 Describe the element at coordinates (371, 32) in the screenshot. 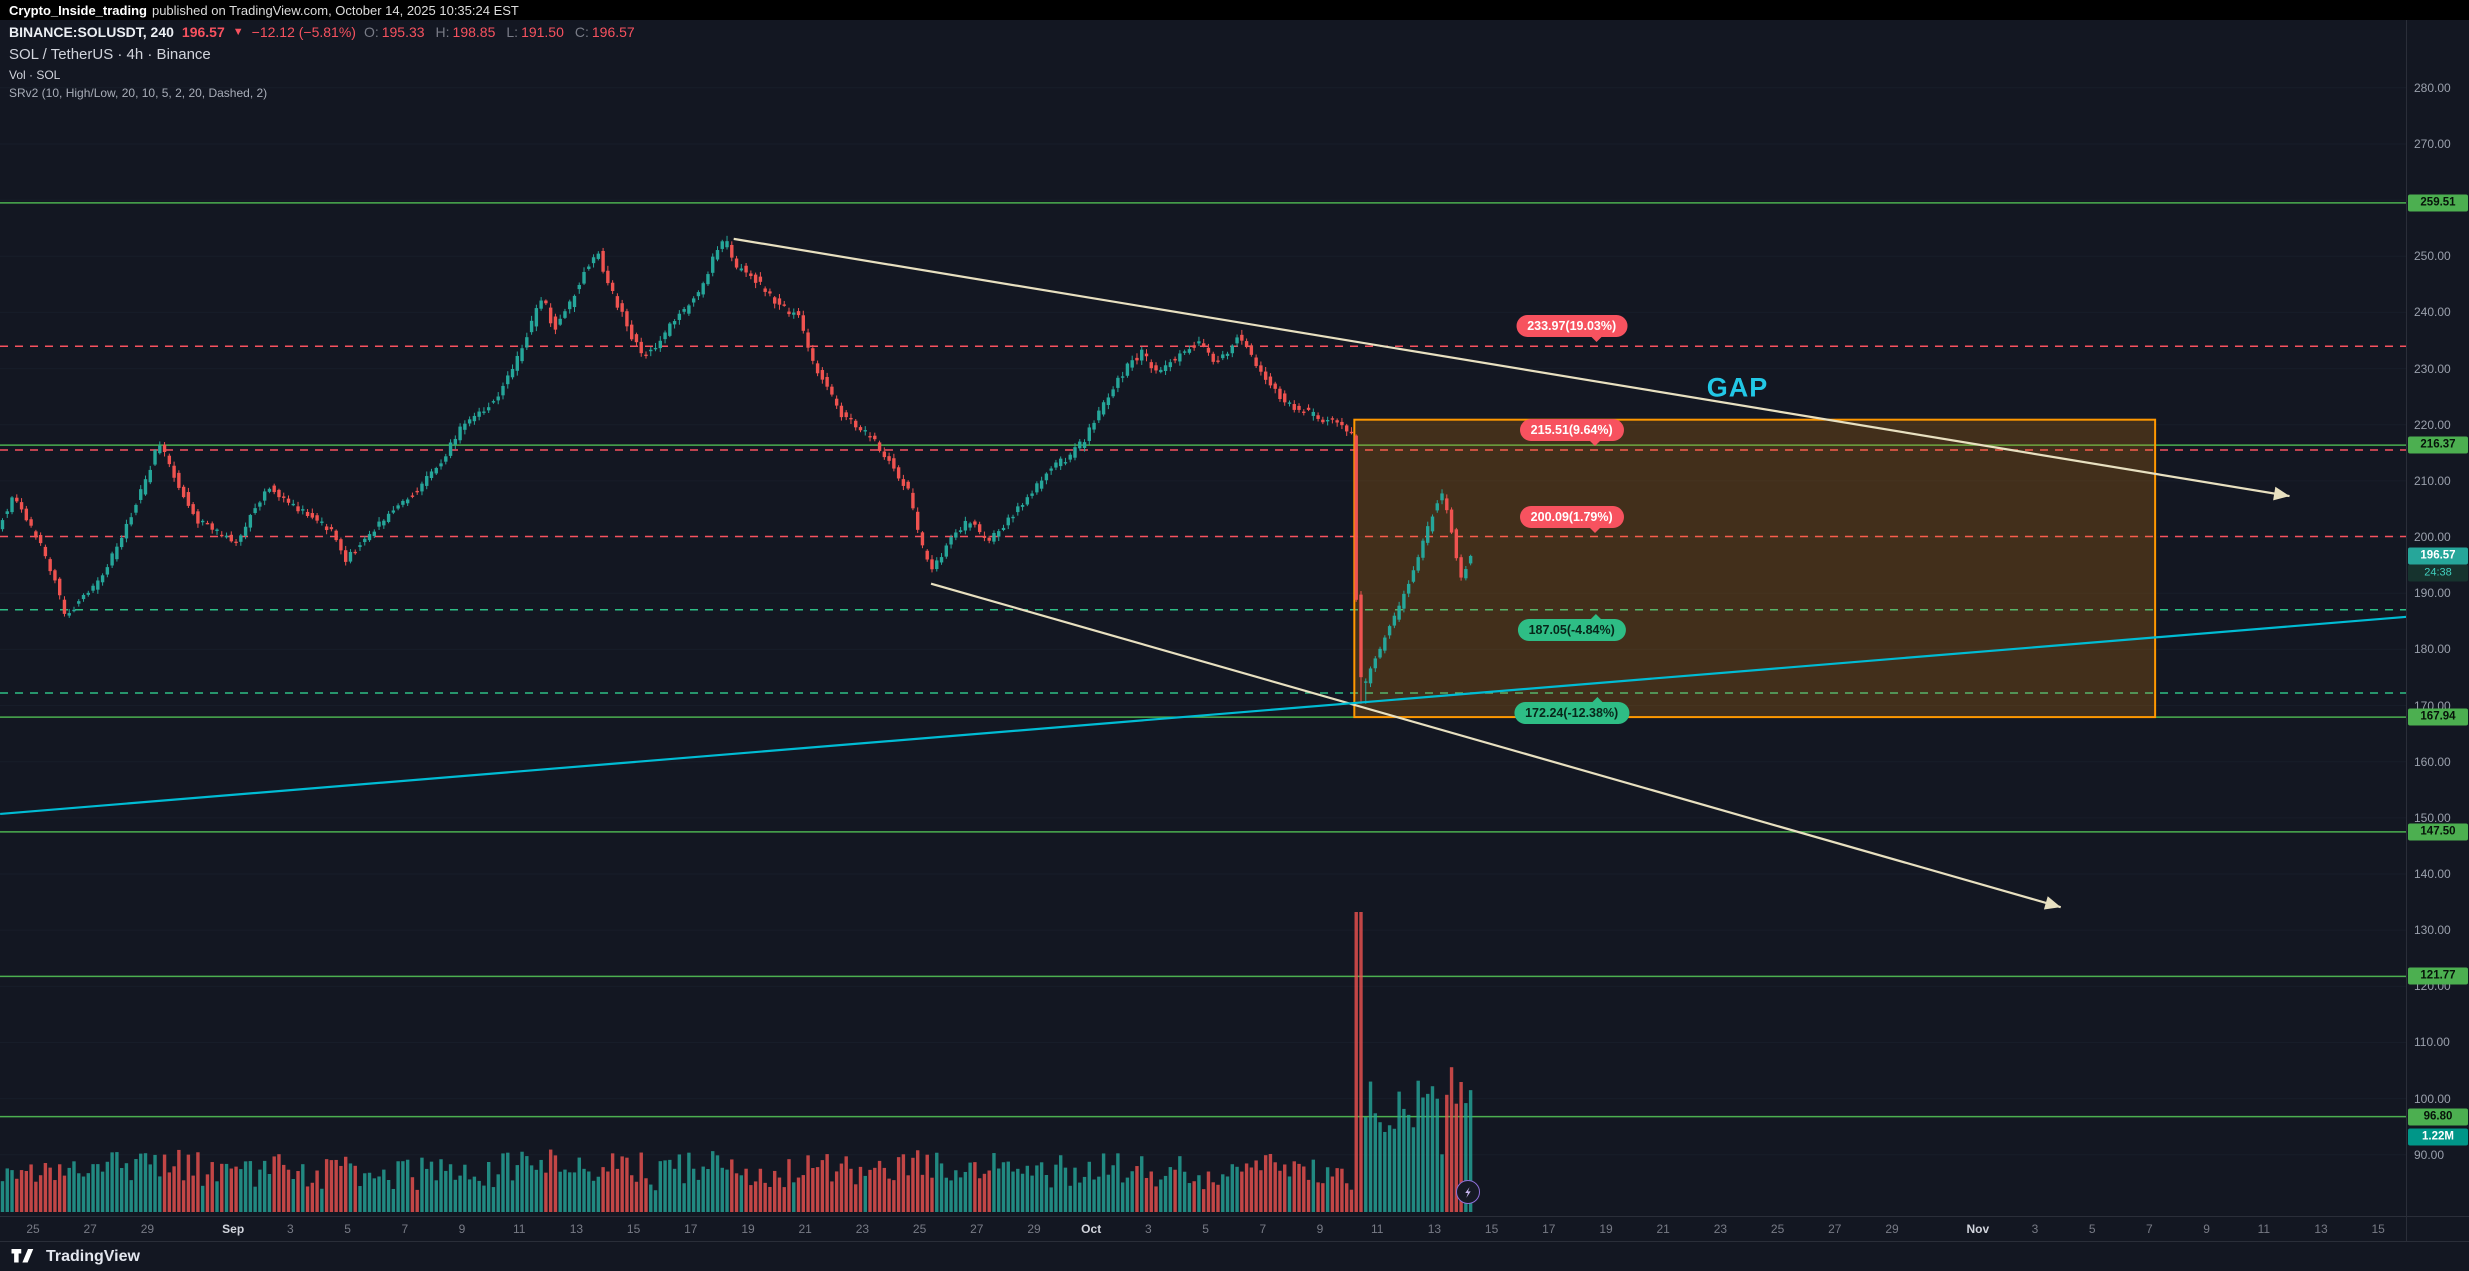

I see `open-label: O:` at that location.